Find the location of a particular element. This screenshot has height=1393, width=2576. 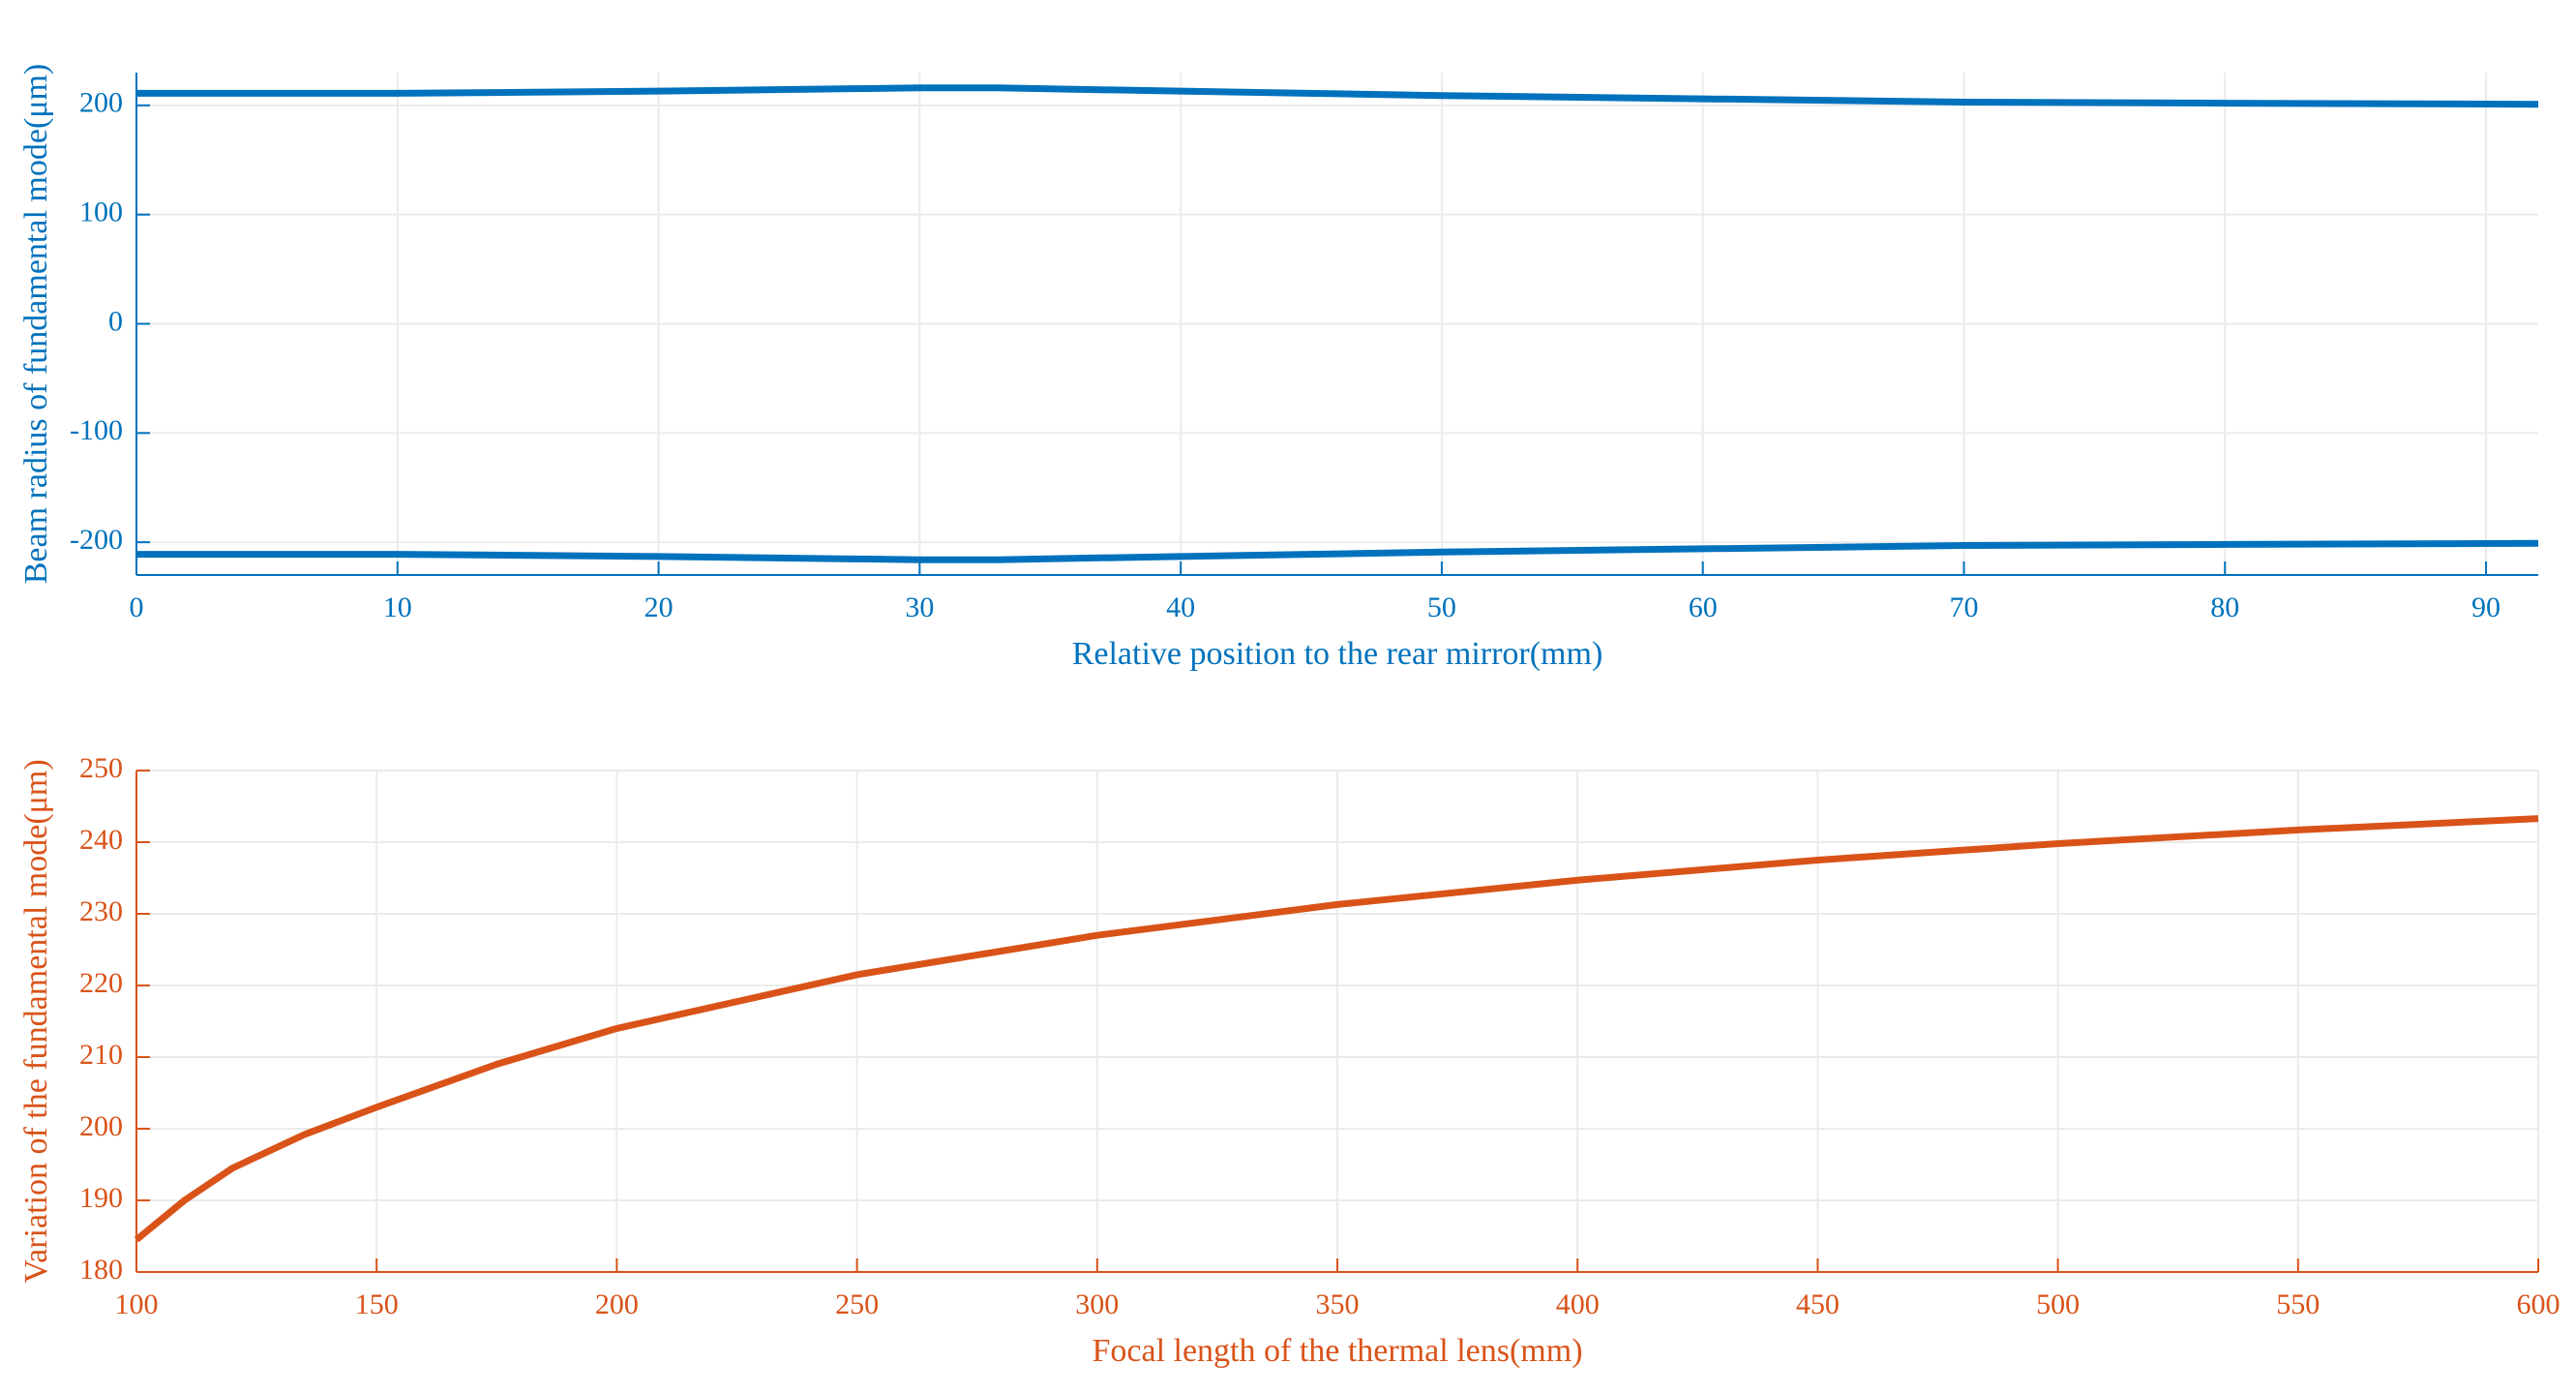

y-tick-label: 250 is located at coordinates (101, 768).